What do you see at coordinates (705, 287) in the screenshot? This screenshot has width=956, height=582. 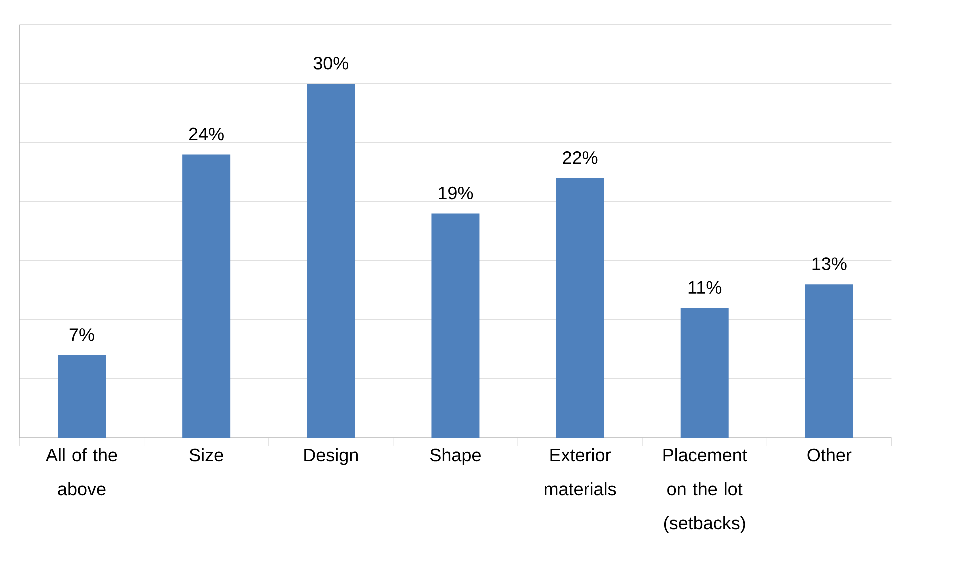 I see `data-label: 11%` at bounding box center [705, 287].